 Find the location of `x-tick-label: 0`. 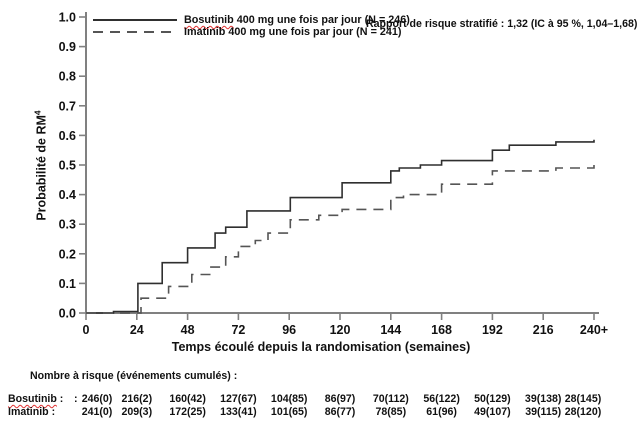

x-tick-label: 0 is located at coordinates (86, 330).